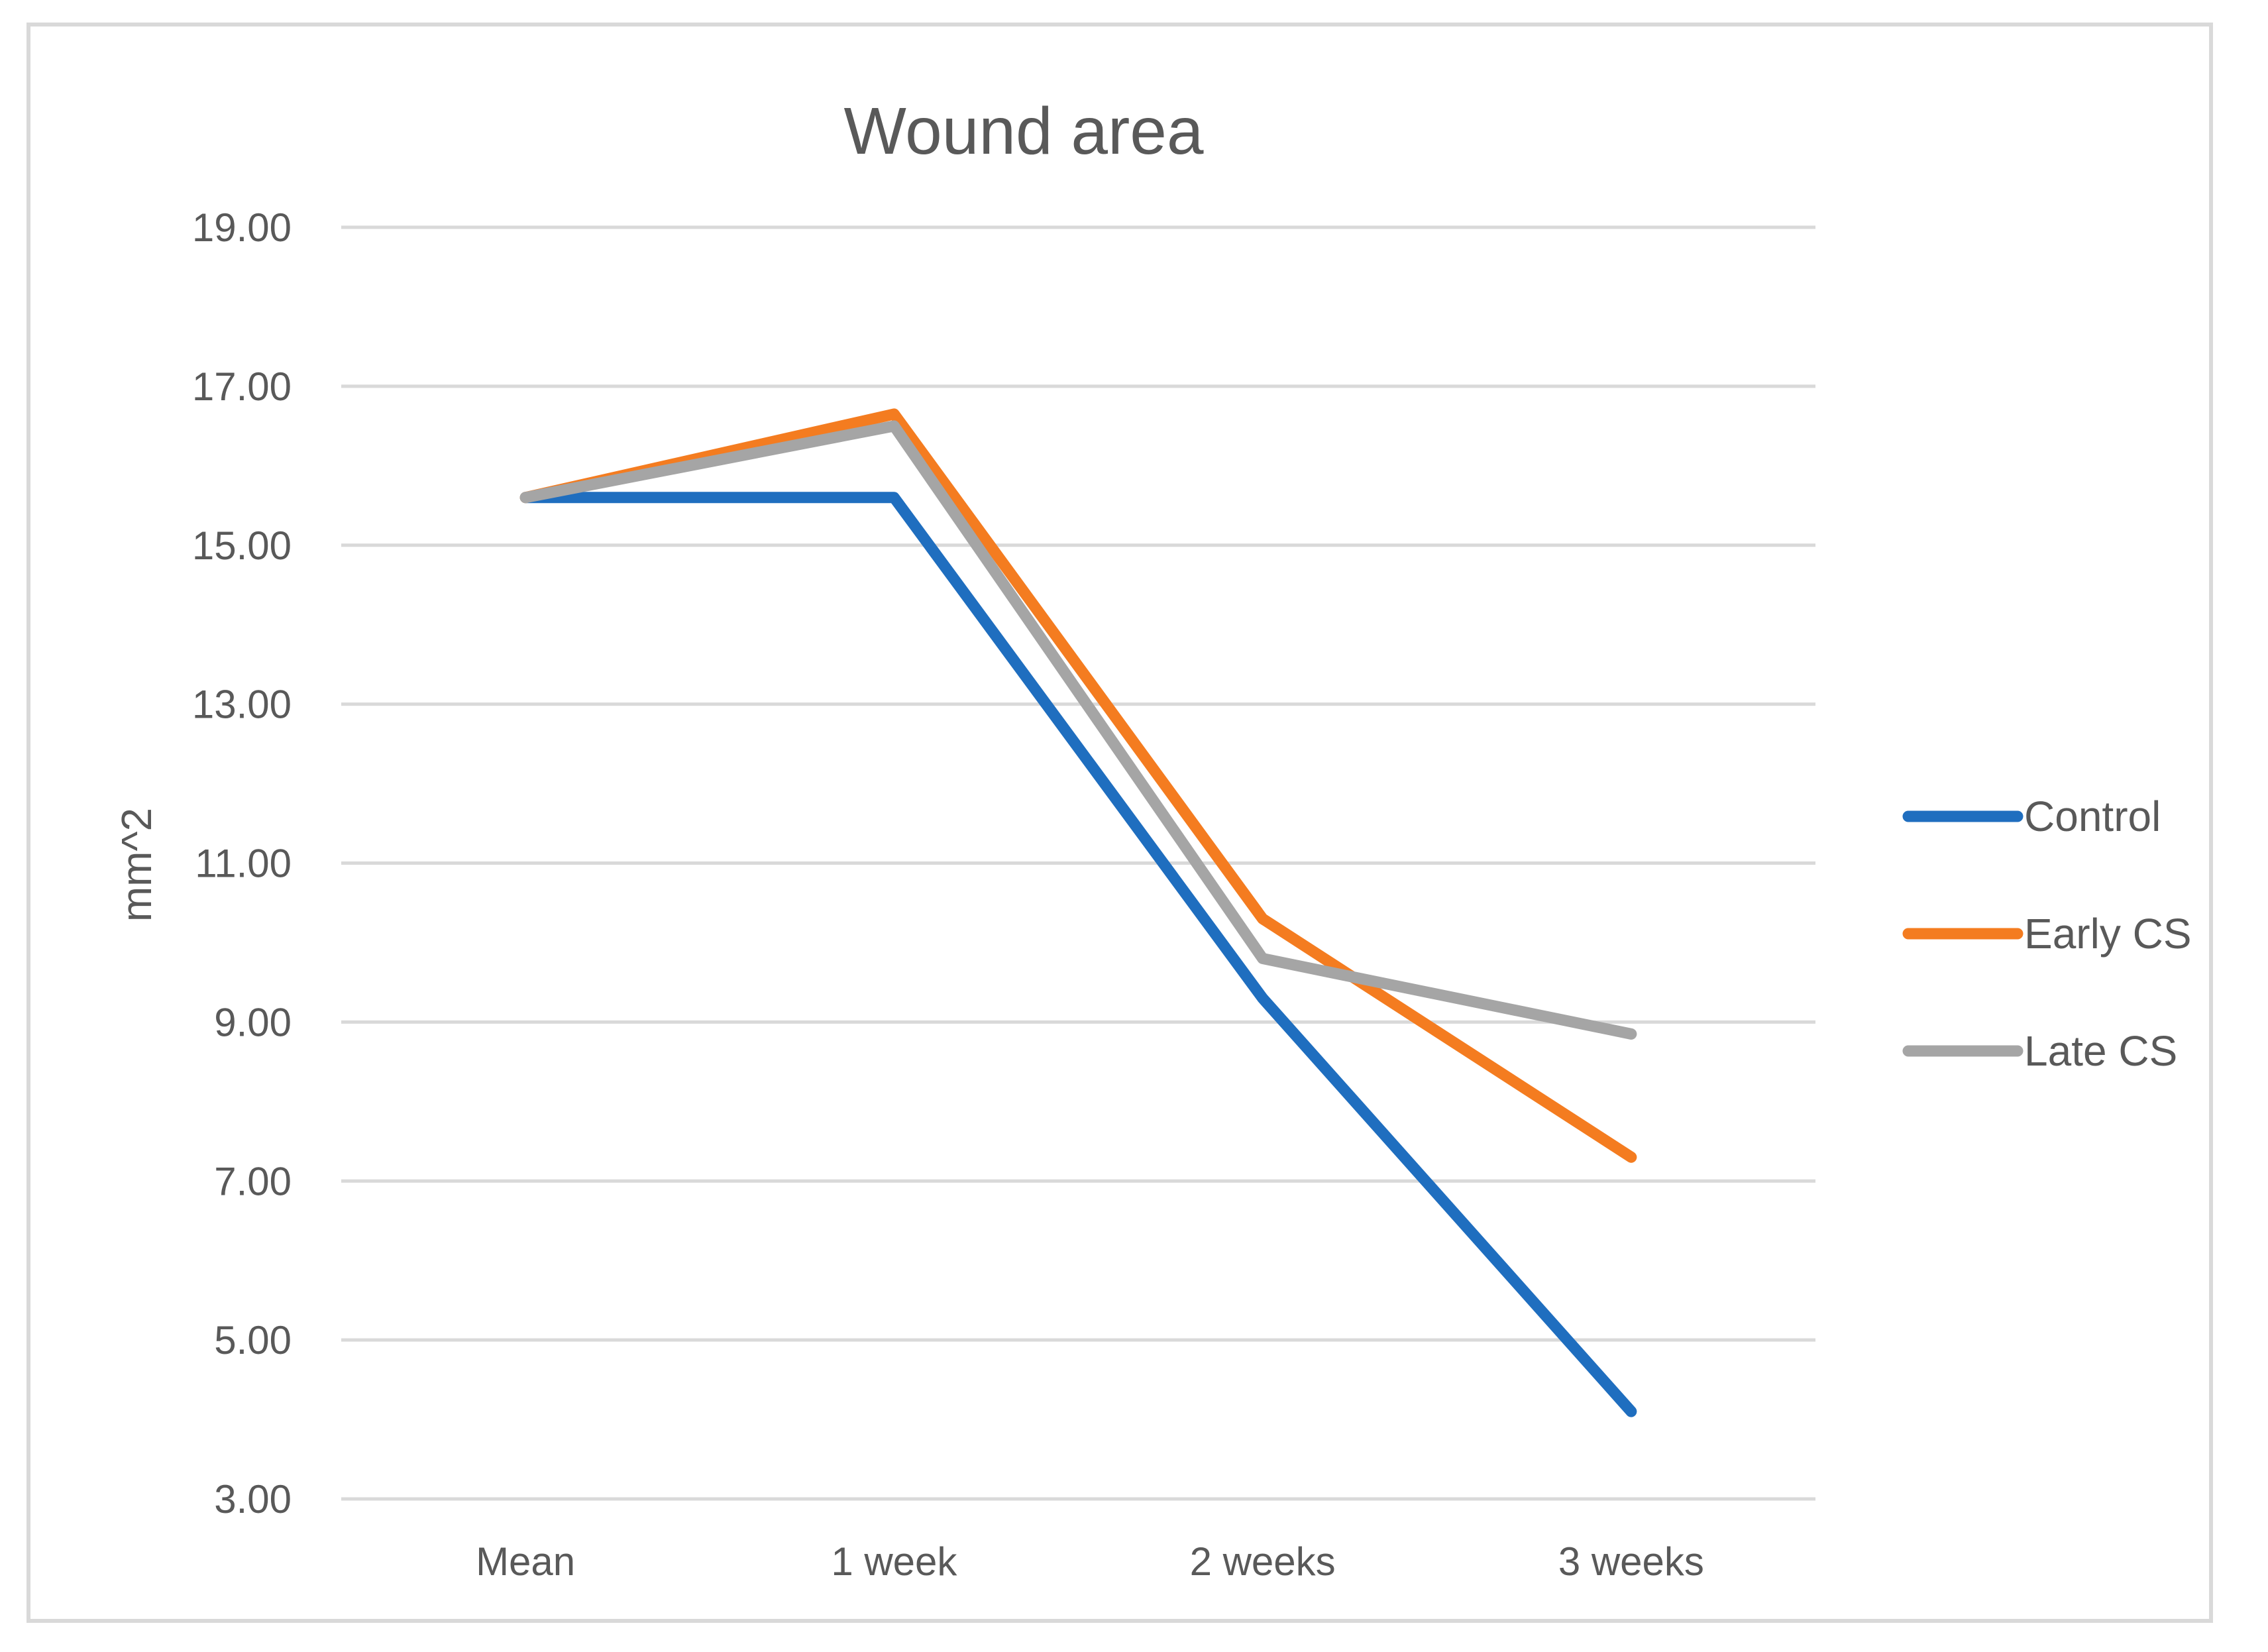 Image resolution: width=2268 pixels, height=1652 pixels. Describe the element at coordinates (525, 1562) in the screenshot. I see `x-tick-label: Mean` at that location.